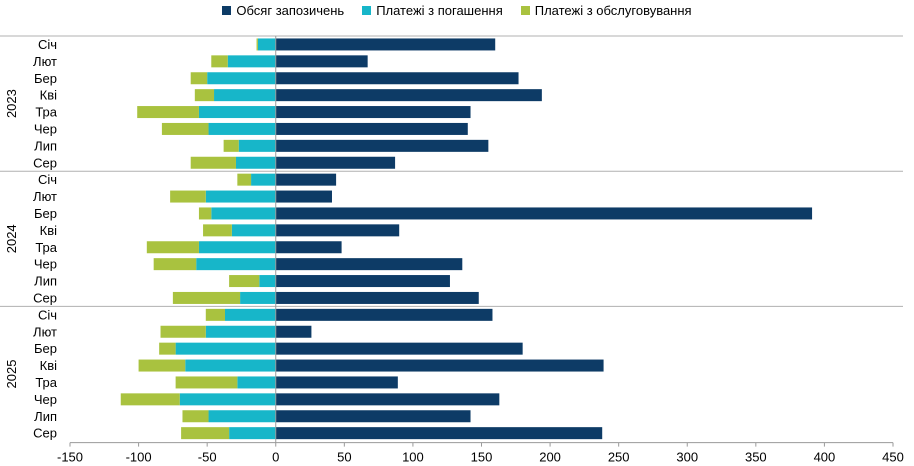 The height and width of the screenshot is (466, 914). I want to click on x-tick-label: 350, so click(756, 457).